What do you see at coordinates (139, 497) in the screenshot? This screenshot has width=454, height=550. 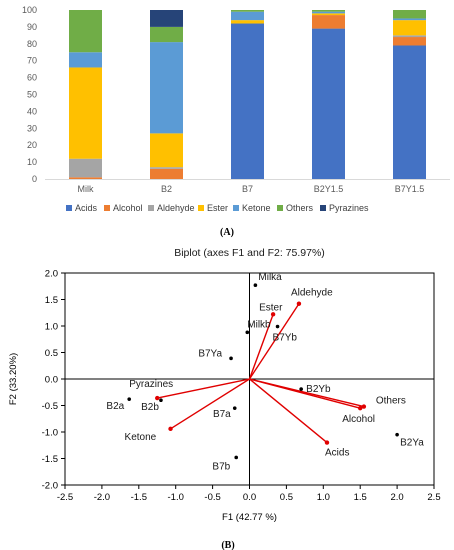 I see `x-tick-label: -1.5` at bounding box center [139, 497].